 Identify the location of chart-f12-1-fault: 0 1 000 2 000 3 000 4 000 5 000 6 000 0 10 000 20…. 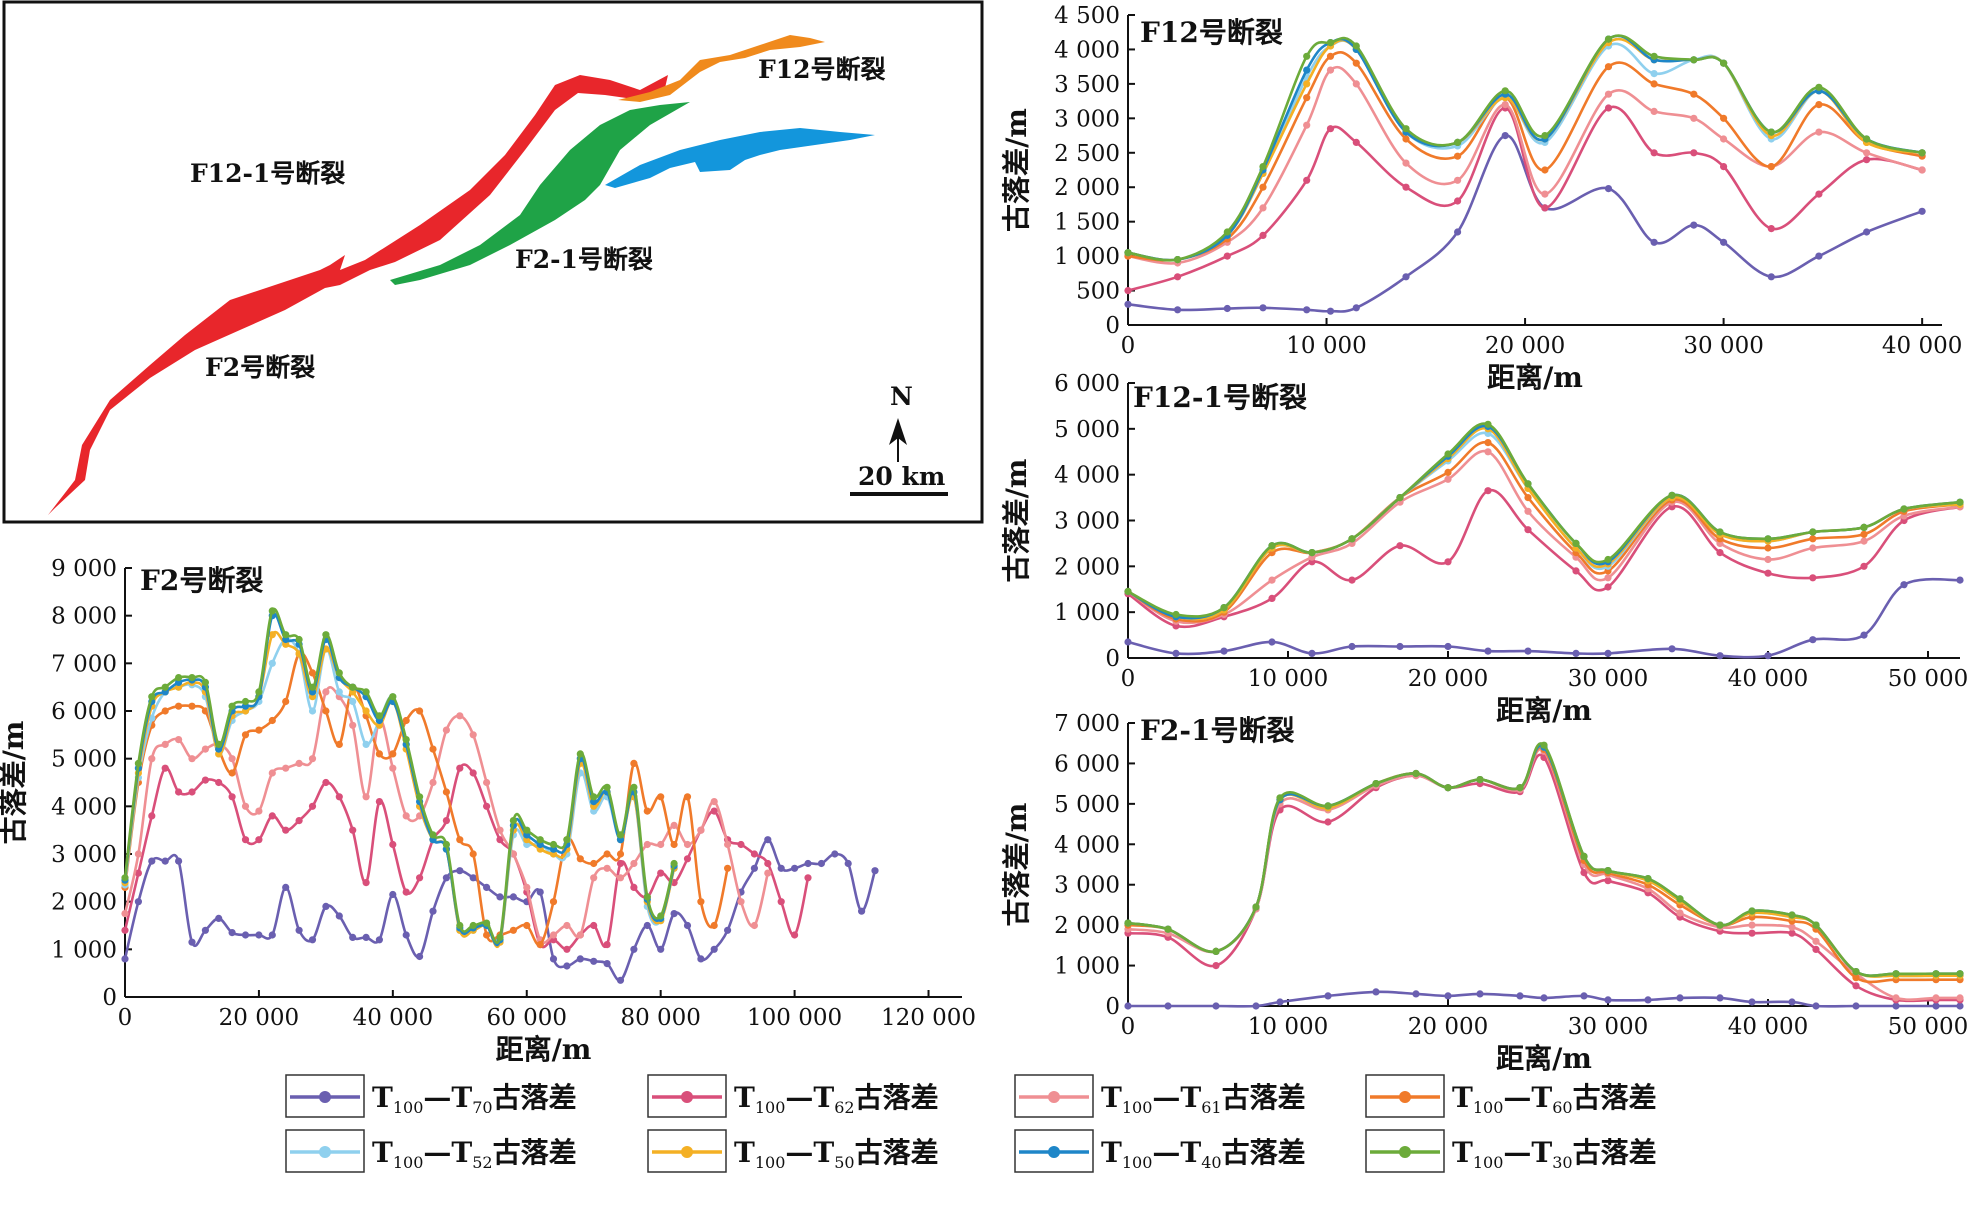
(1484, 549).